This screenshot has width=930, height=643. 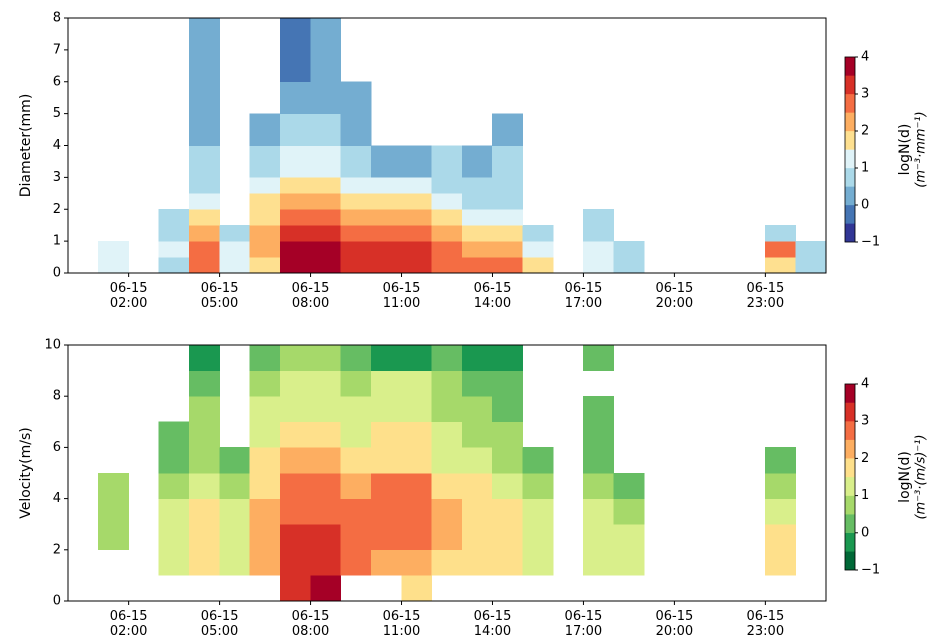 What do you see at coordinates (57, 113) in the screenshot?
I see `y-tick-label: 5` at bounding box center [57, 113].